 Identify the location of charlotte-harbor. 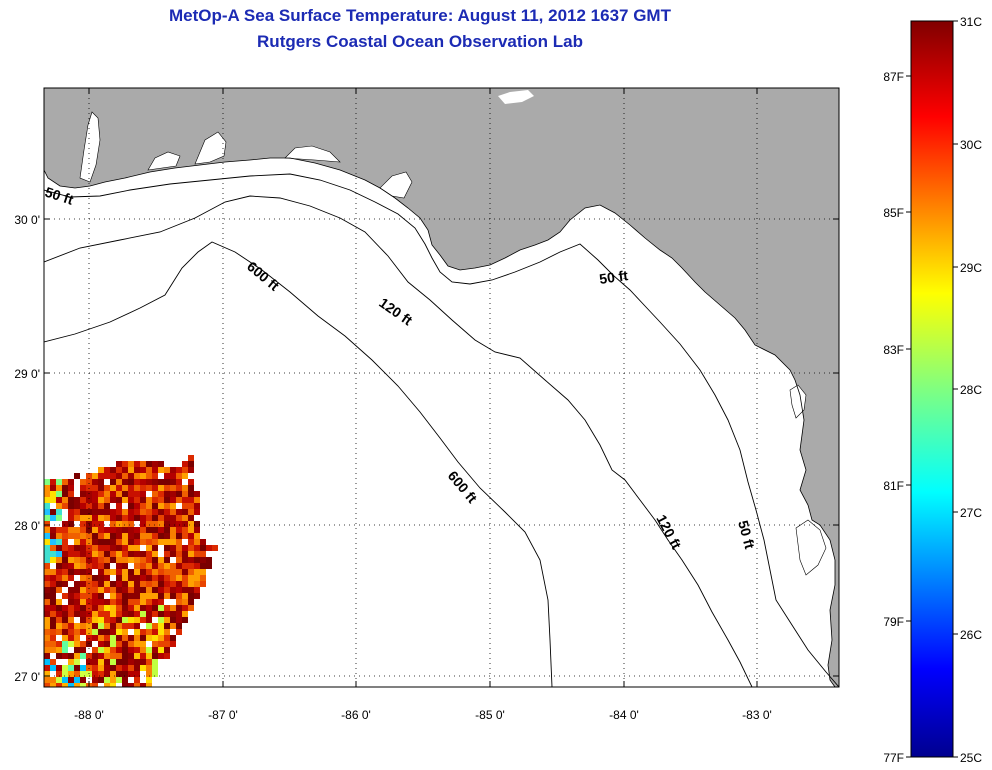
(811, 547).